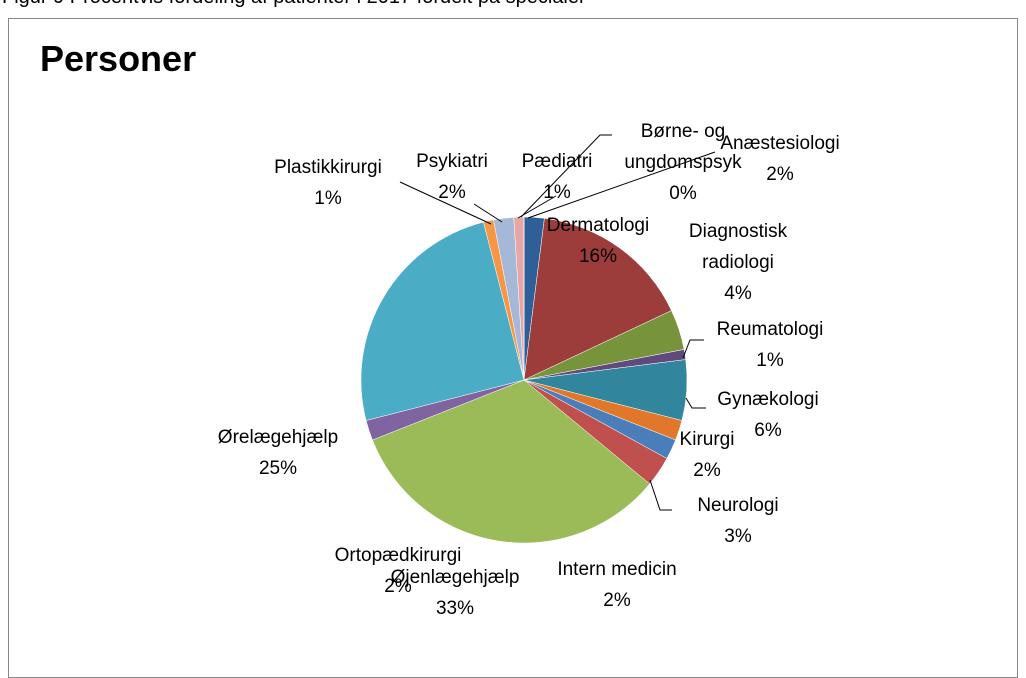 The width and height of the screenshot is (1026, 678). I want to click on label-name: Ortopædkirurgi, so click(398, 555).